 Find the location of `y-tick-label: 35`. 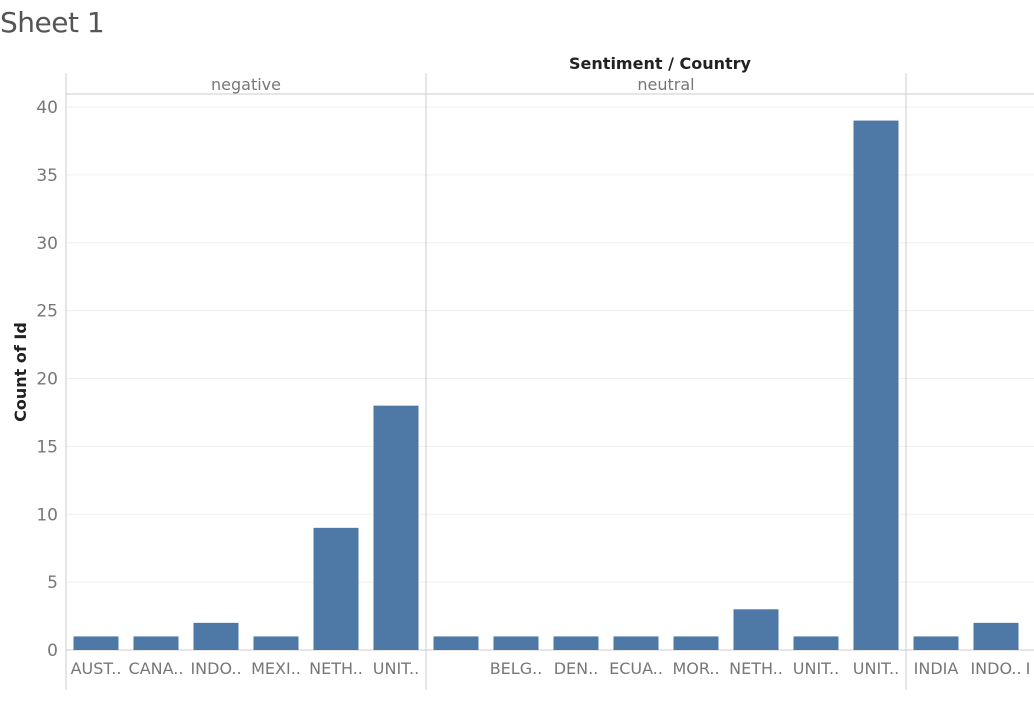

y-tick-label: 35 is located at coordinates (47, 176).